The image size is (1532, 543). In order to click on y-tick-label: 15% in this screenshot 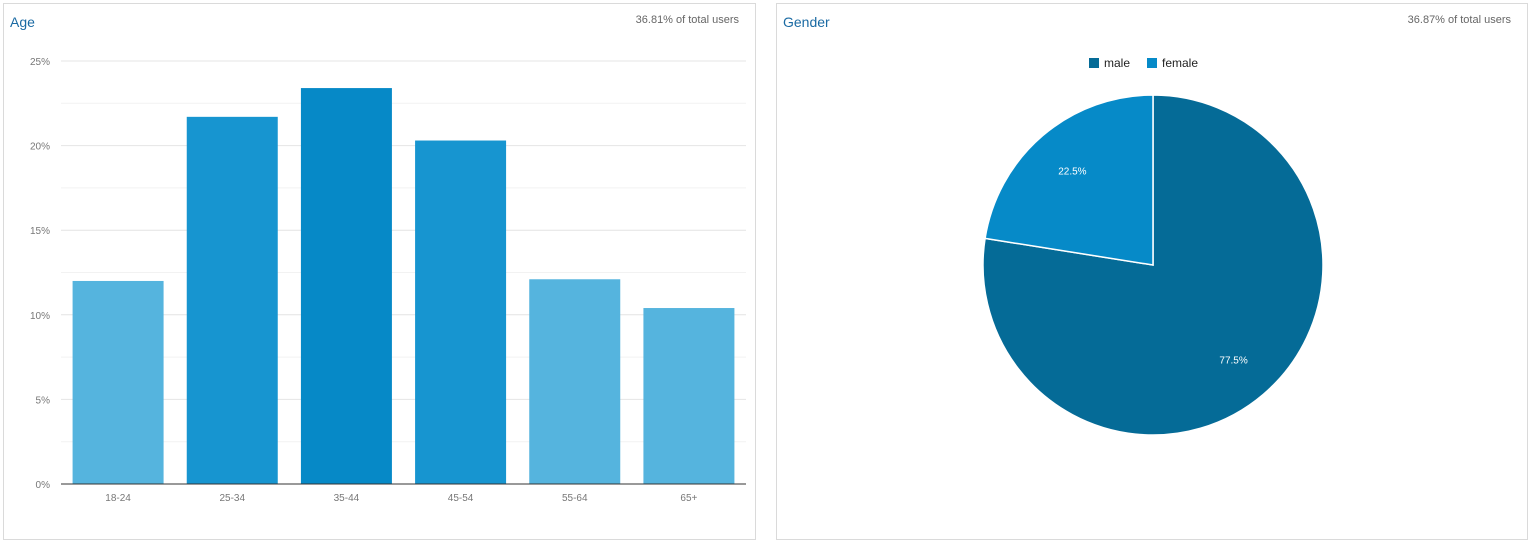, I will do `click(40, 231)`.